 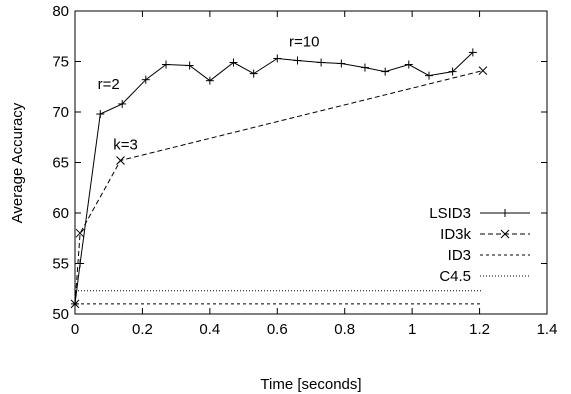 I want to click on x-tick-label-0: 0, so click(x=75, y=329).